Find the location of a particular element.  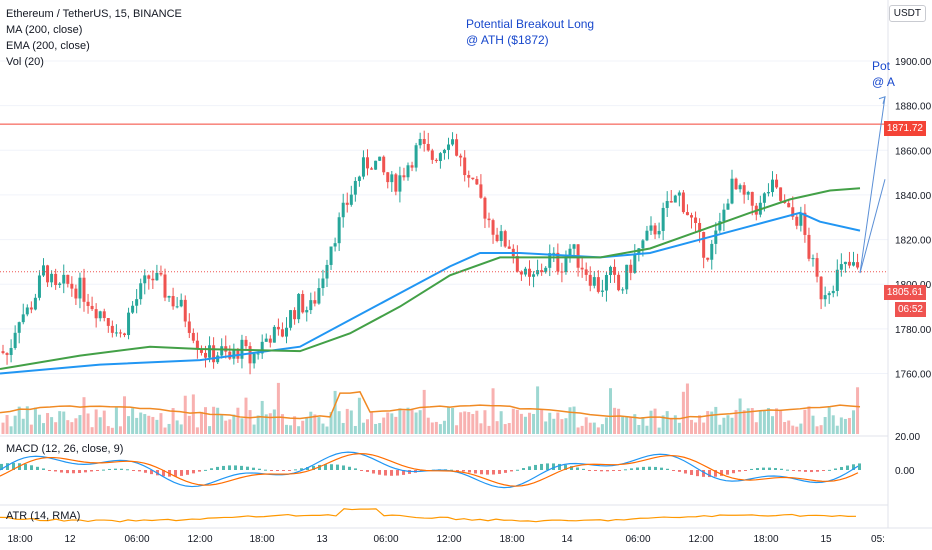

symbol-title: Ethereum / TetherUS, 15, BINANCE is located at coordinates (94, 14).